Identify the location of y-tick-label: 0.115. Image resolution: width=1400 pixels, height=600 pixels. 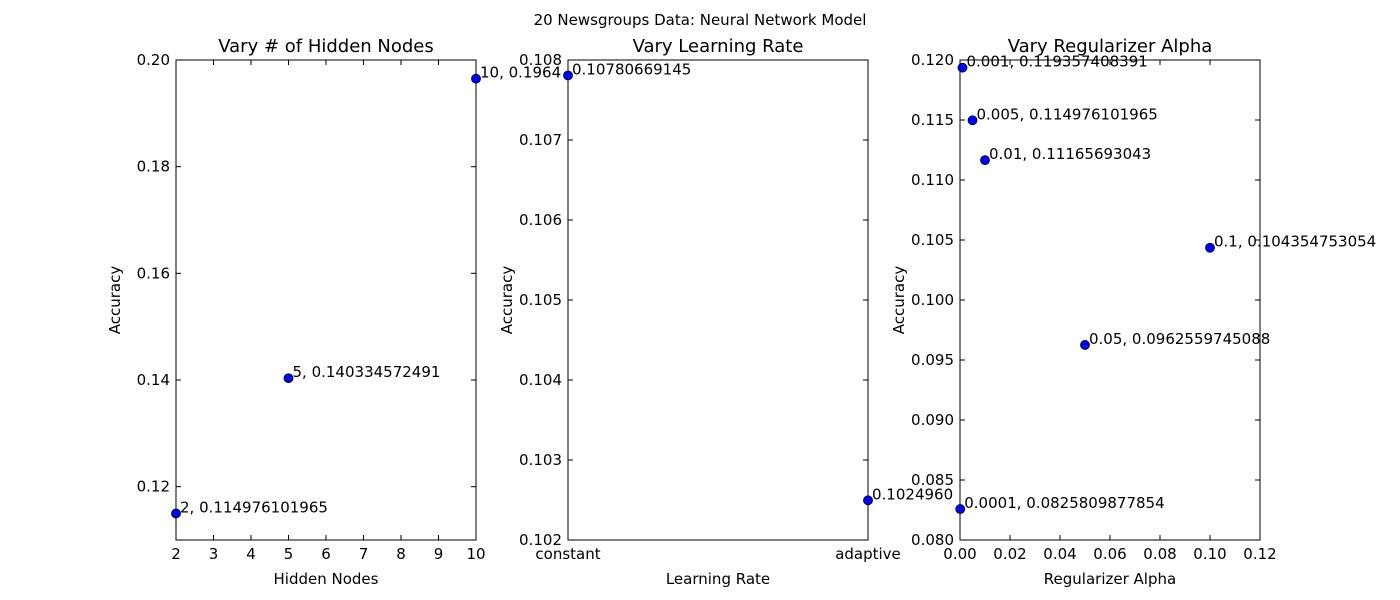
(932, 120).